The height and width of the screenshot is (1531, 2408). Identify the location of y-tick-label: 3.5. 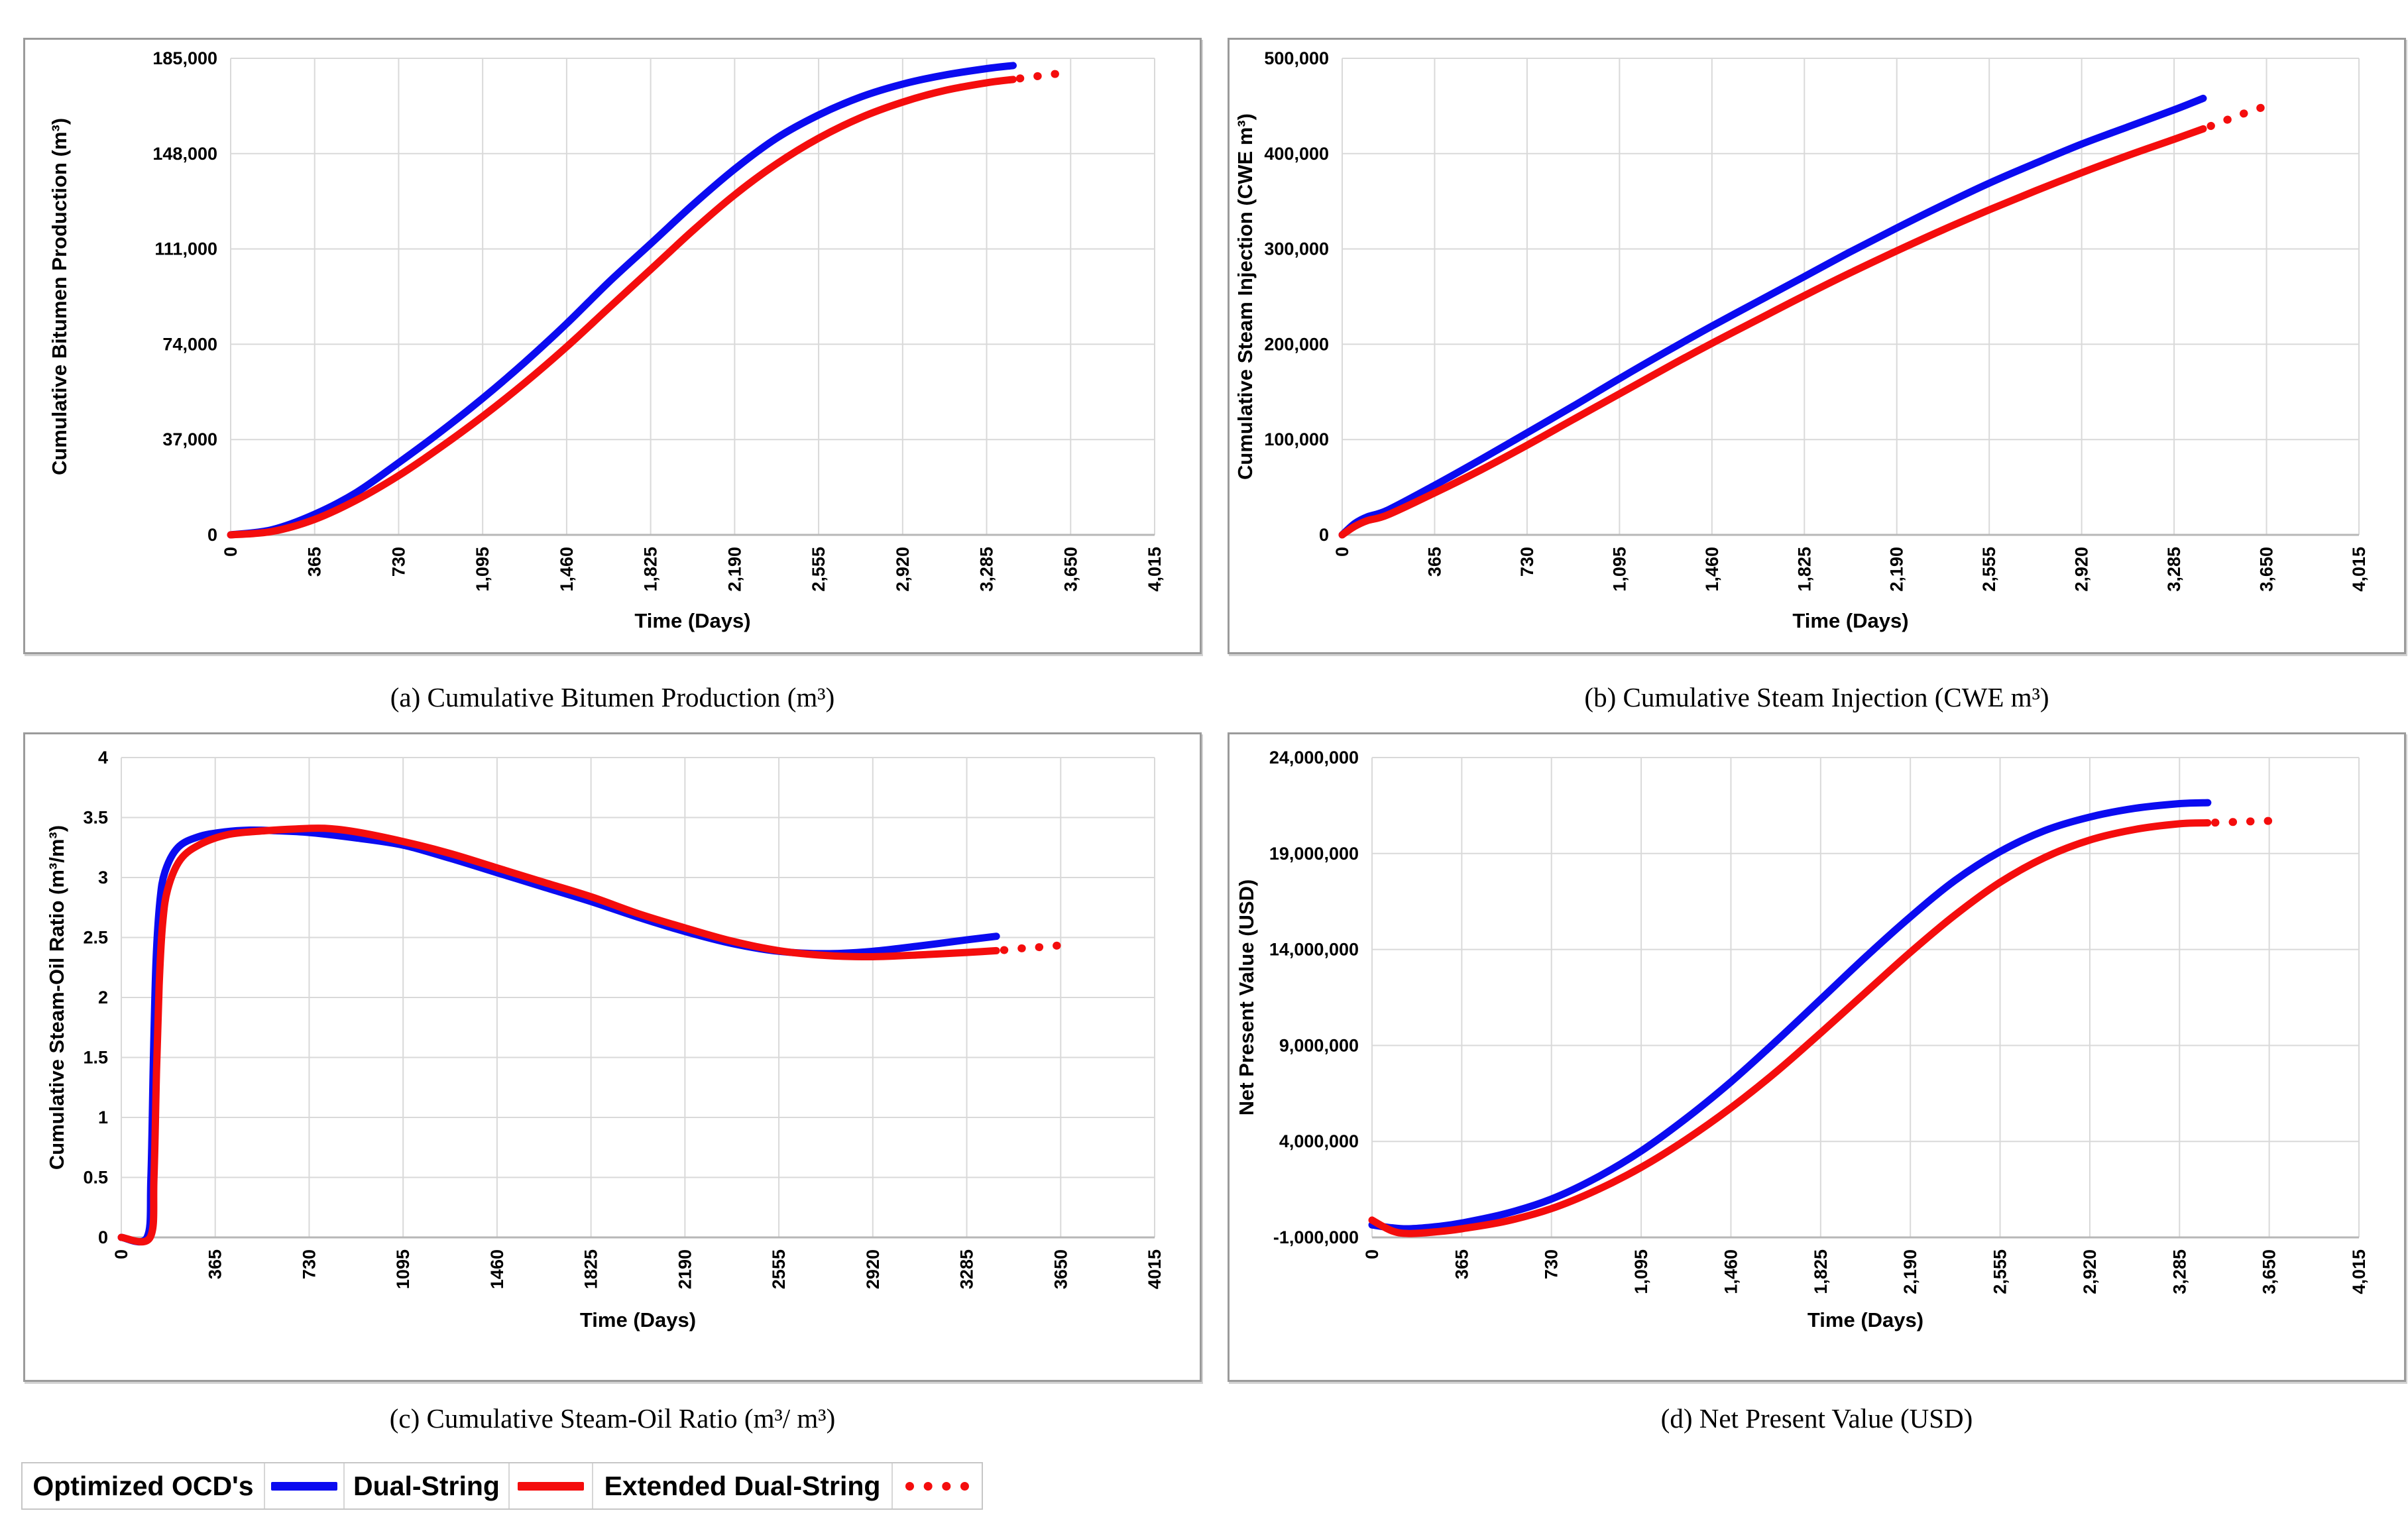
(95, 818).